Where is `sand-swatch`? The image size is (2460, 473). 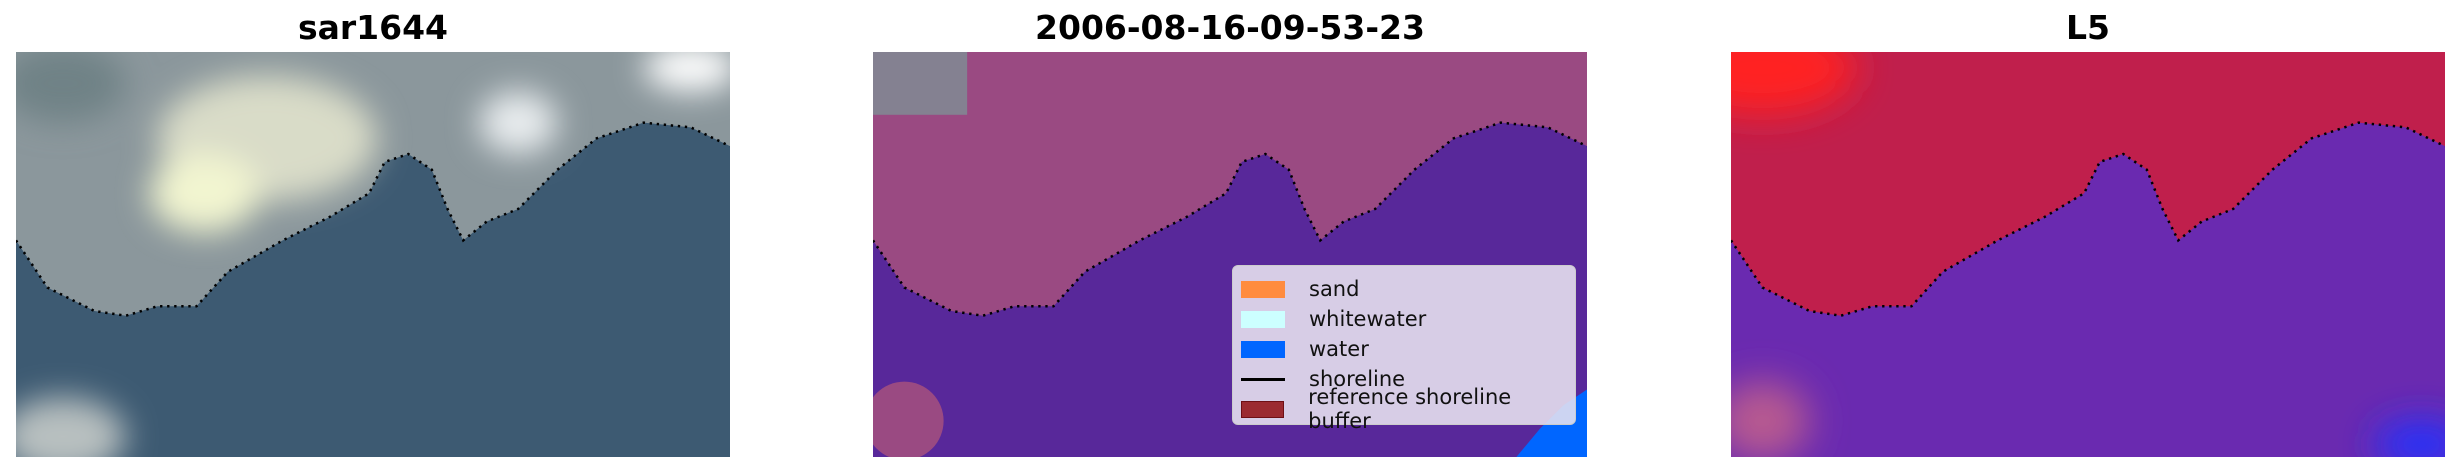
sand-swatch is located at coordinates (1263, 289).